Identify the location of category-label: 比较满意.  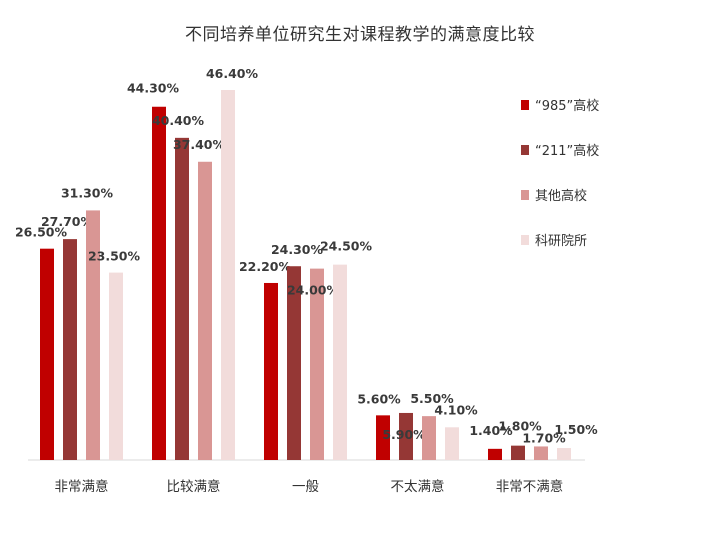
(194, 486).